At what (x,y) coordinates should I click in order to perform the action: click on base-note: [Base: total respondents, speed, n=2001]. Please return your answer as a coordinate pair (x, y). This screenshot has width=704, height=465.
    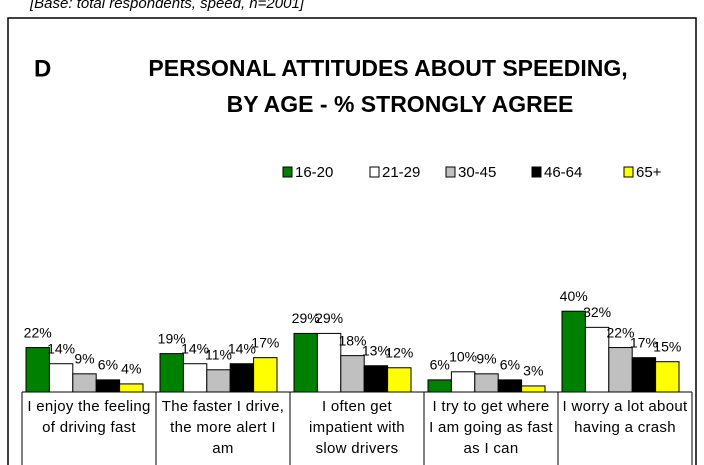
    Looking at the image, I should click on (167, 6).